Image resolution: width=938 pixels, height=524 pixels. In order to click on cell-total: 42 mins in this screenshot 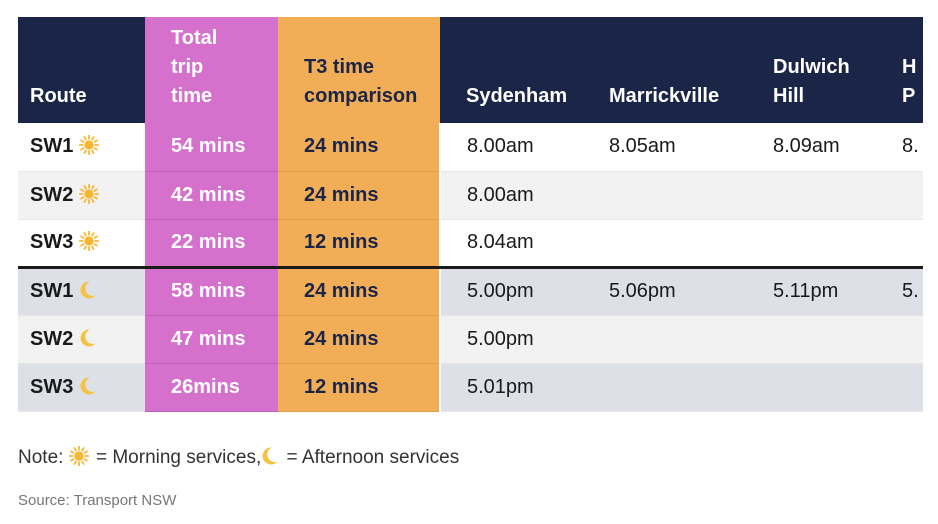, I will do `click(211, 195)`.